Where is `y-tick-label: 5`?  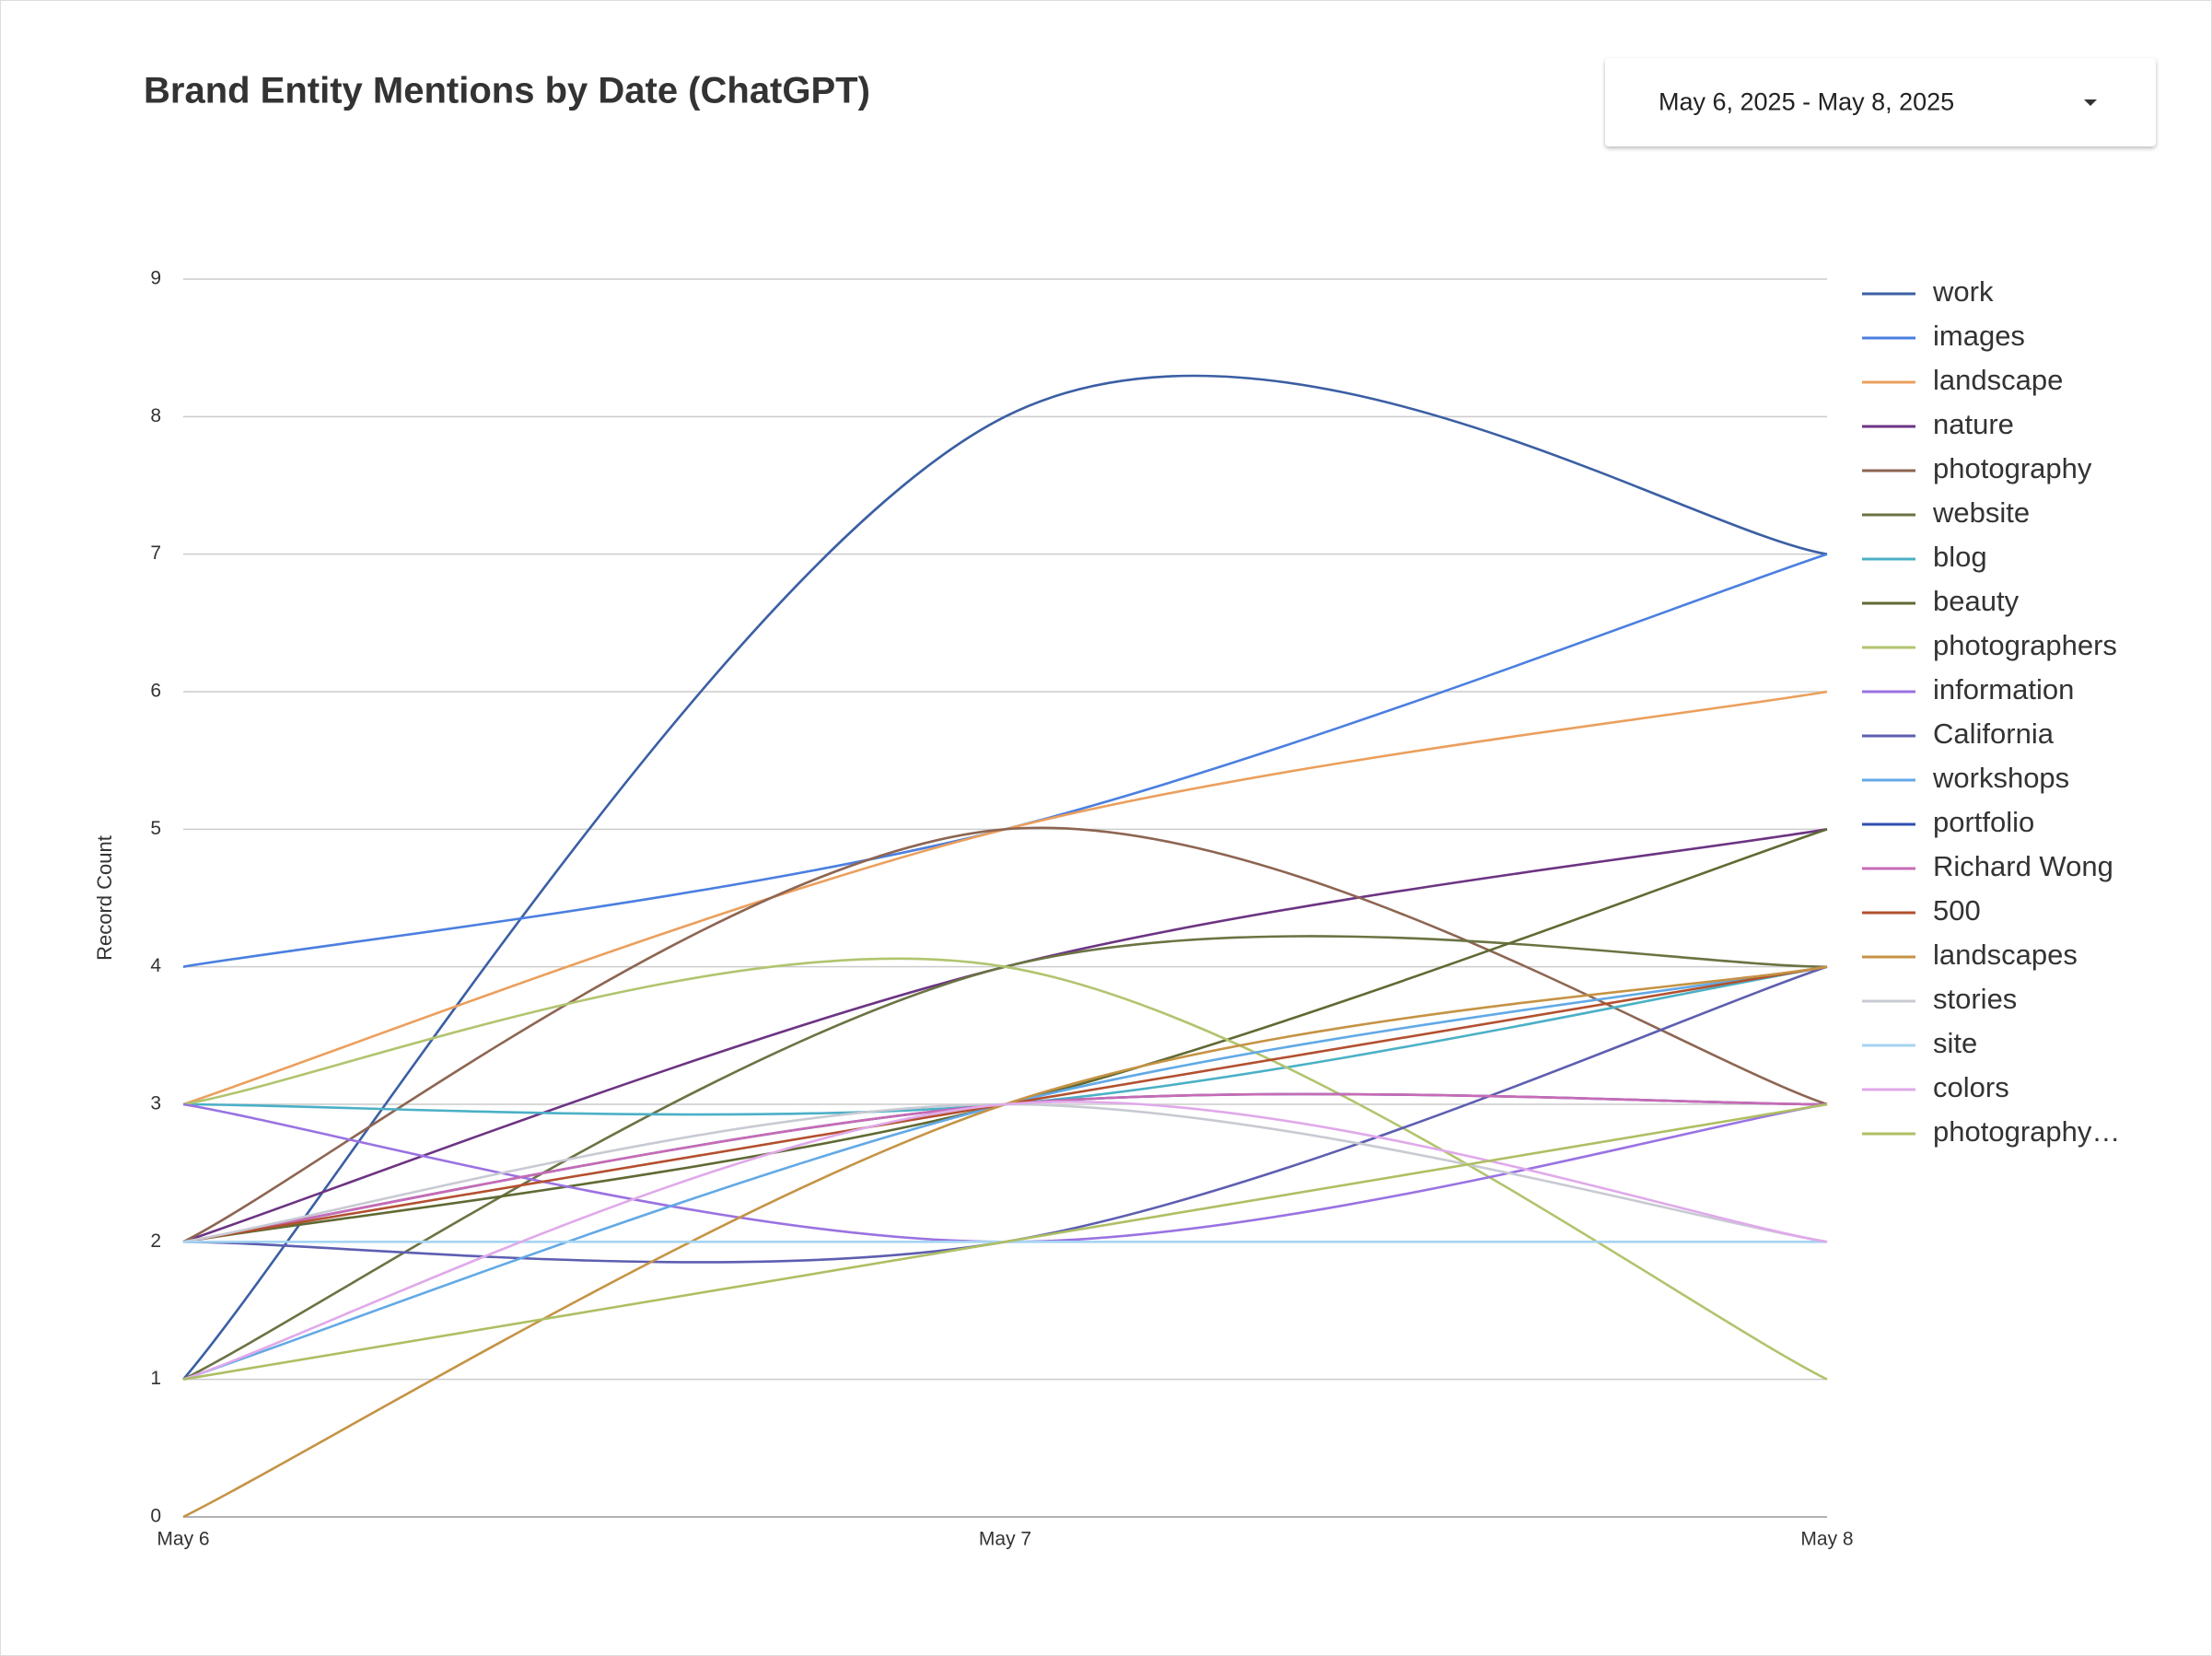 y-tick-label: 5 is located at coordinates (155, 828).